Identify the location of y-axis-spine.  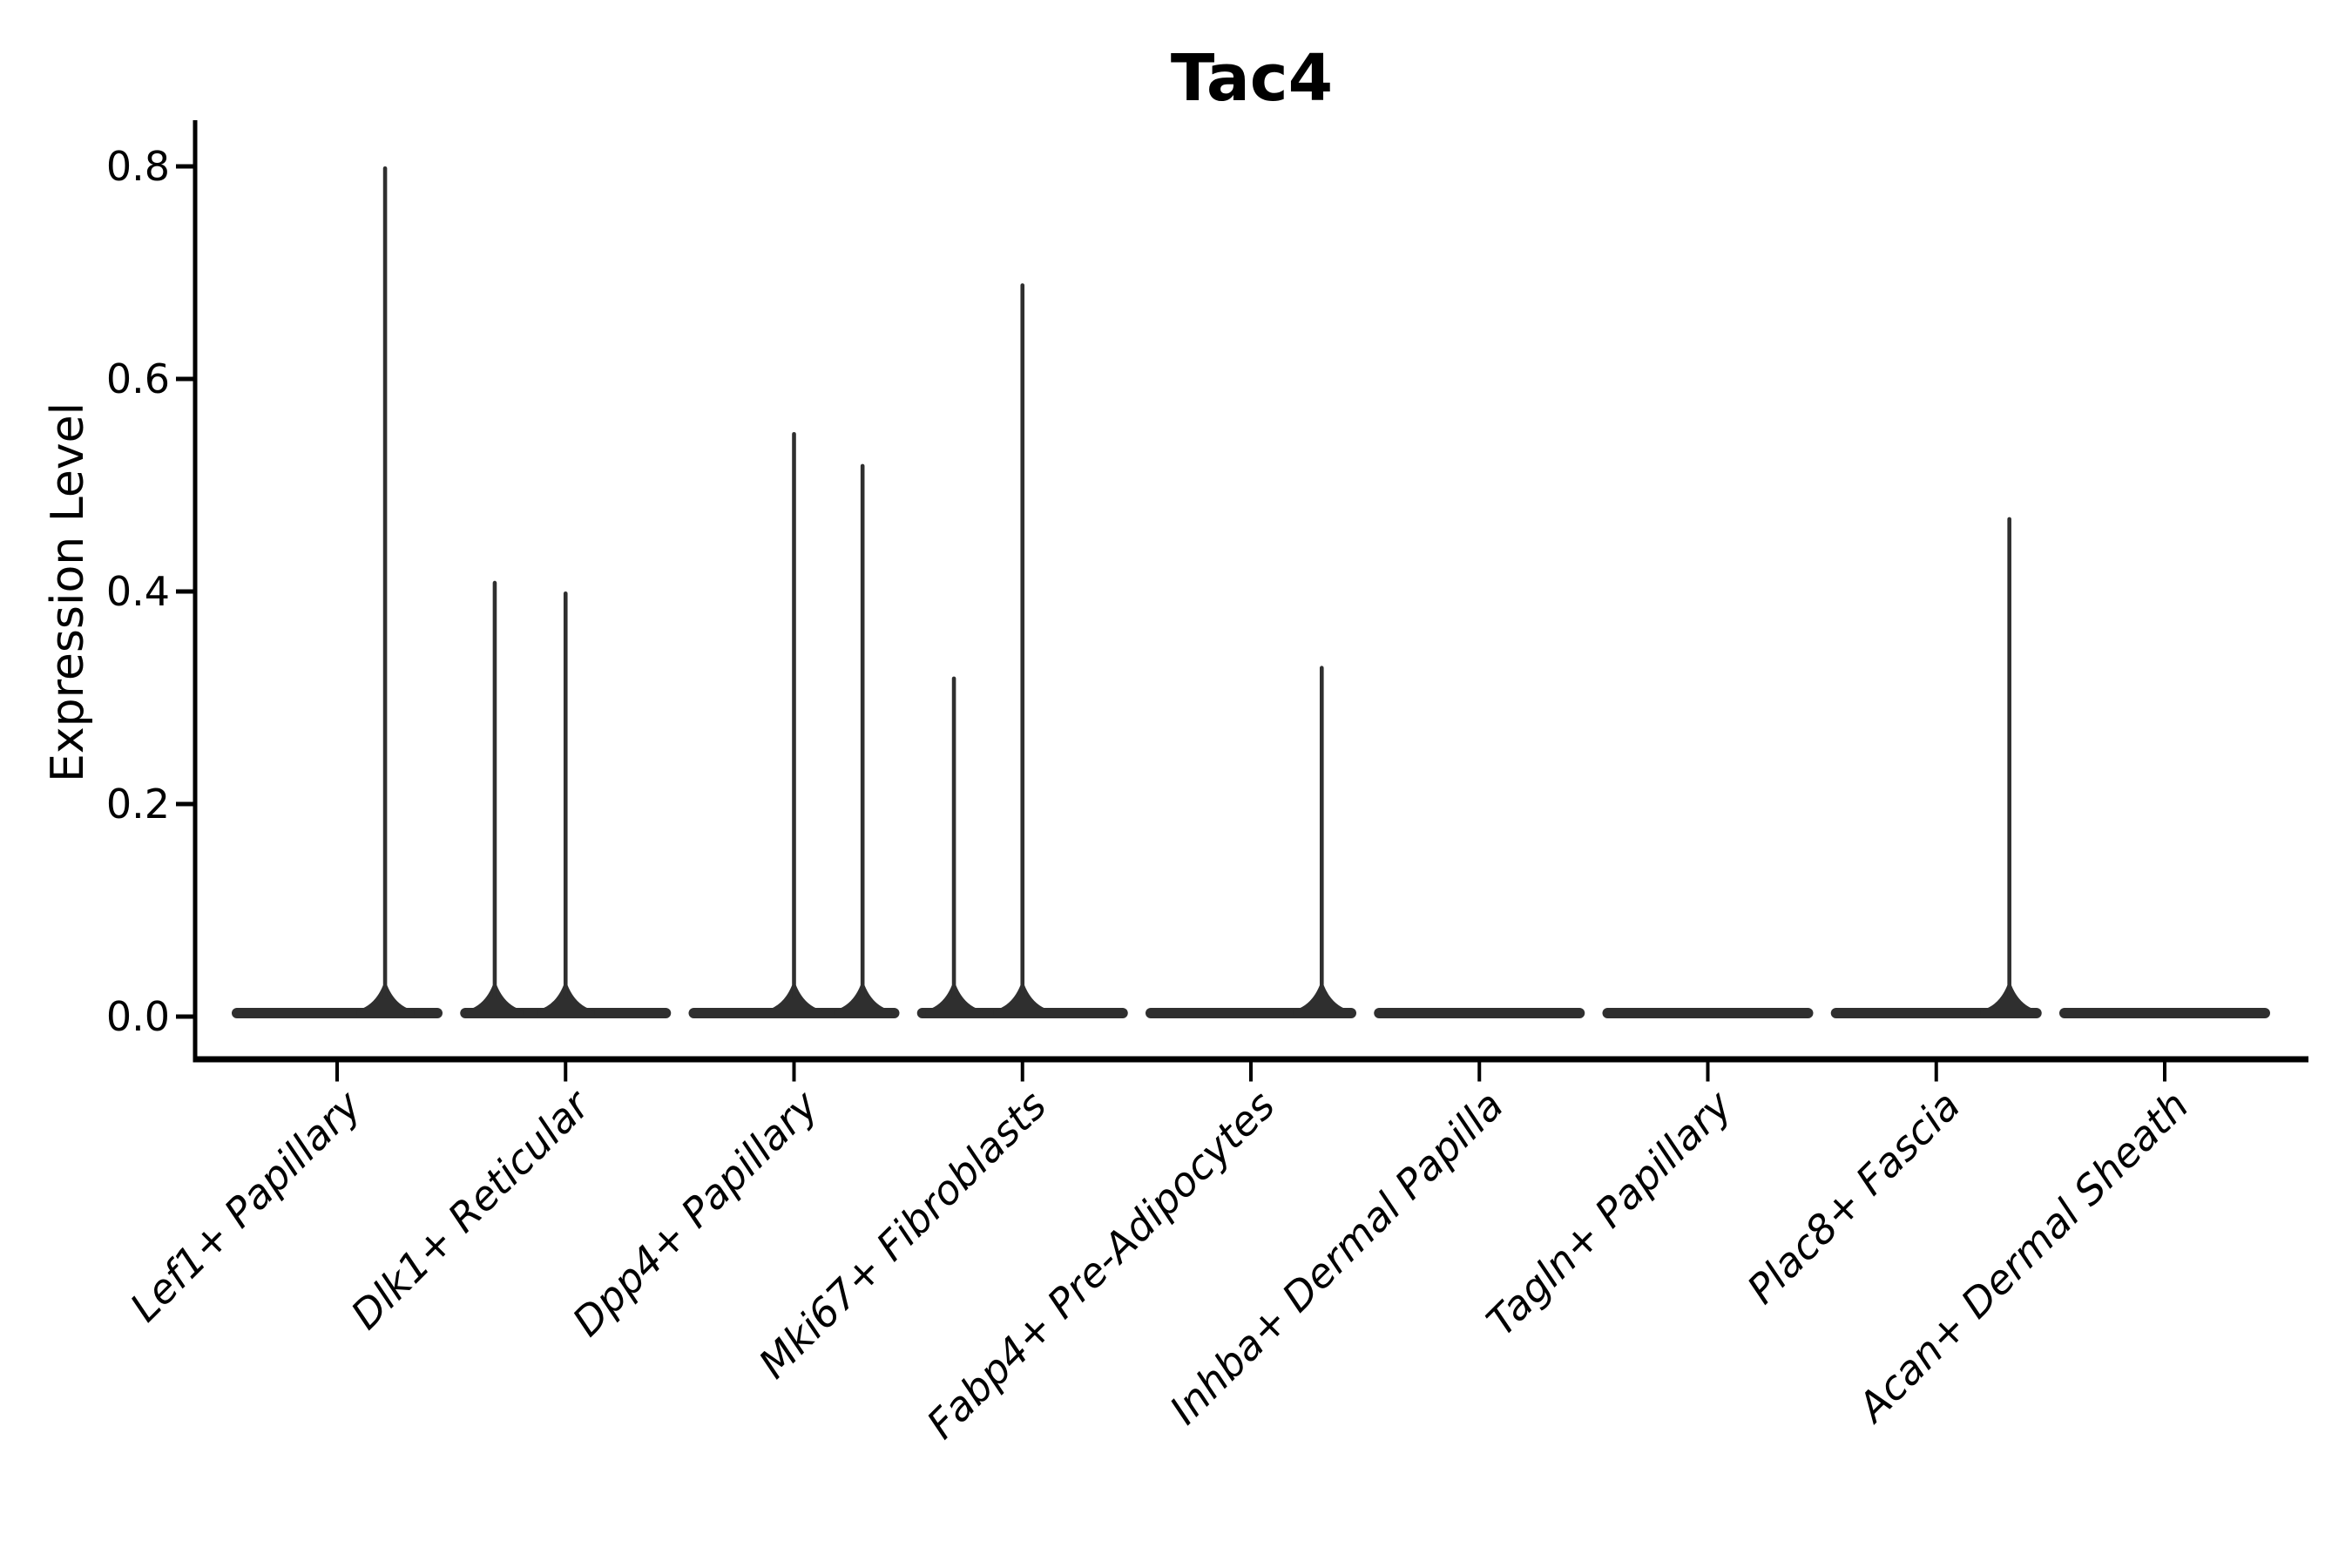
(195, 589).